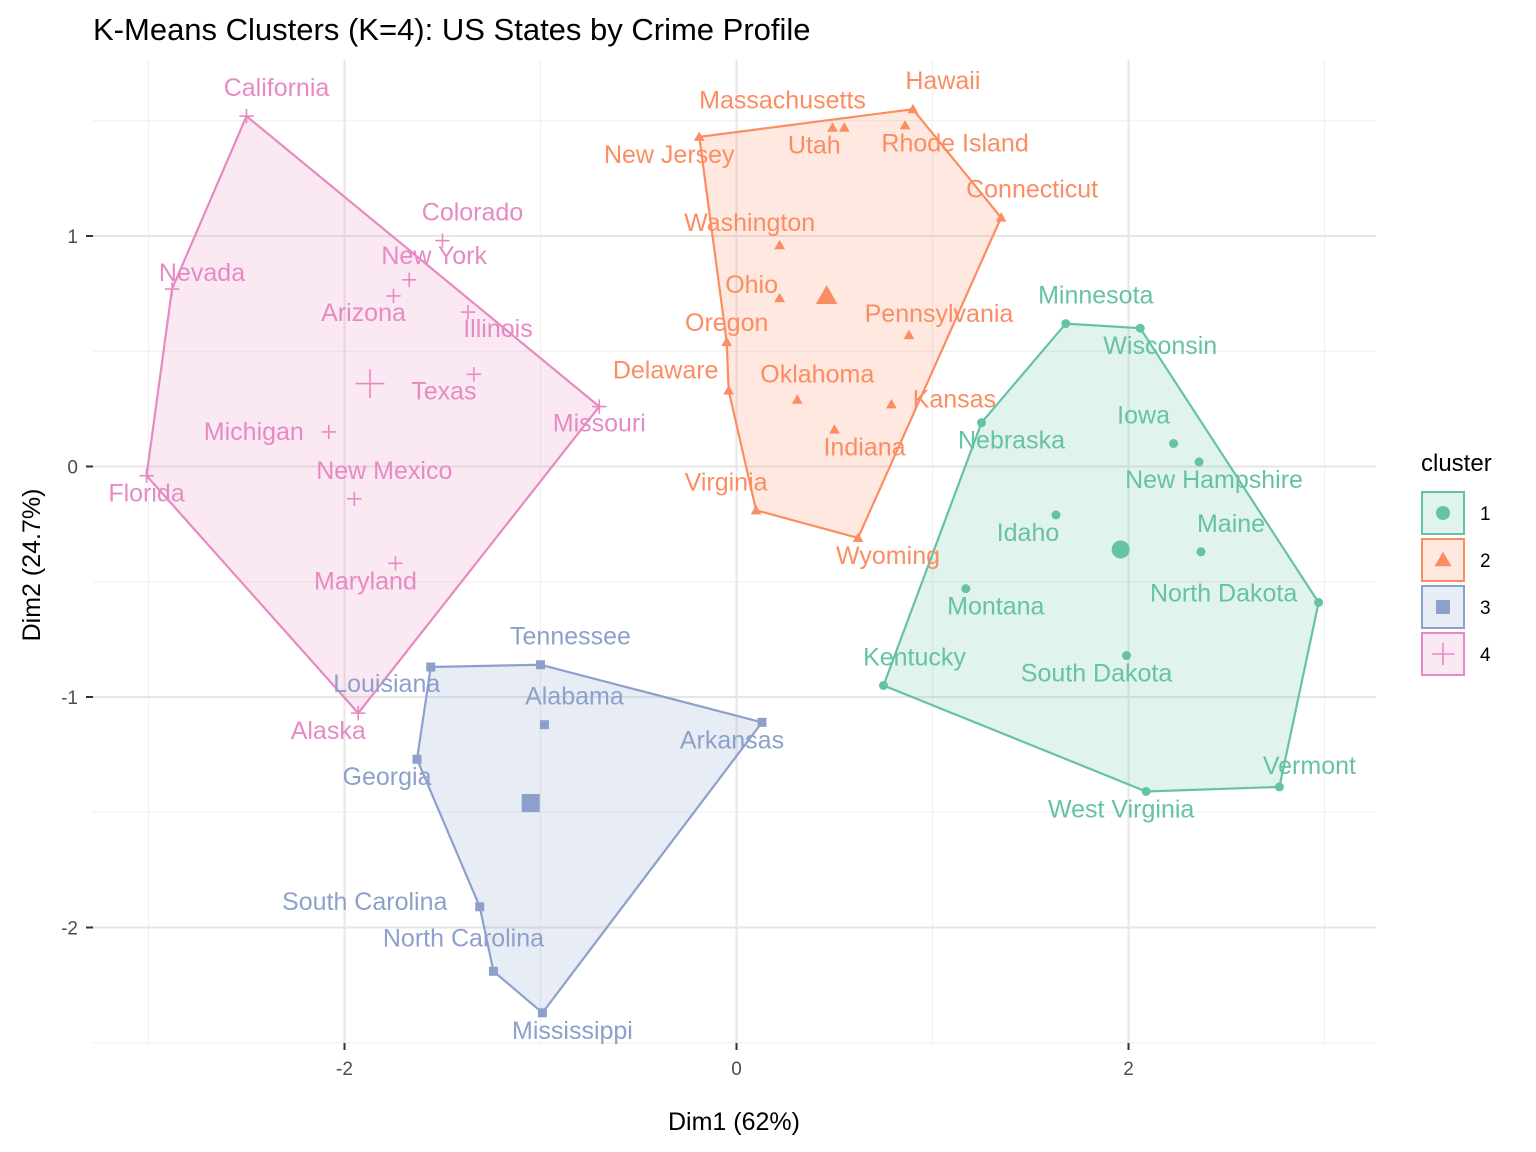 The width and height of the screenshot is (1536, 1152). What do you see at coordinates (699, 136) in the screenshot?
I see `point-new-jersey` at bounding box center [699, 136].